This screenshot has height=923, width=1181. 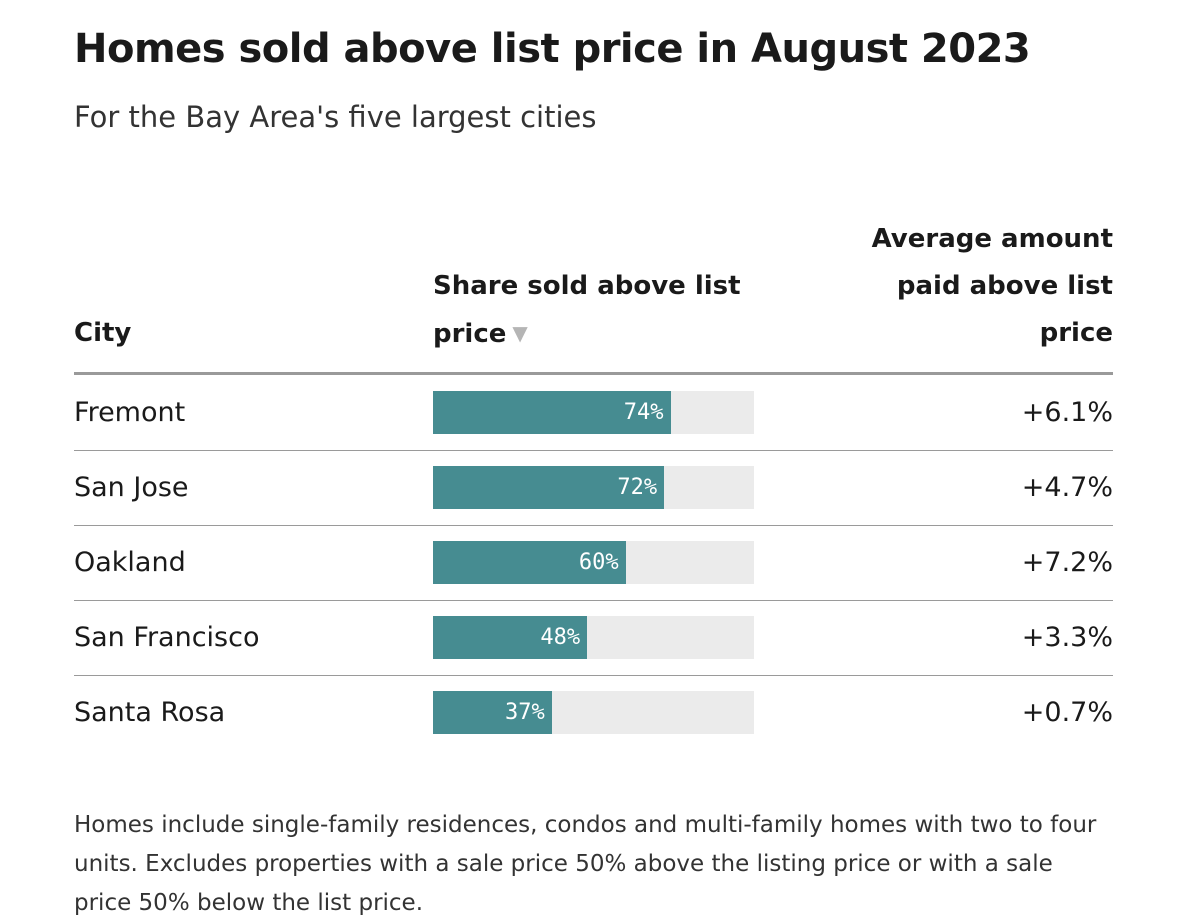 I want to click on average-above-list: +4.7%, so click(x=1067, y=487).